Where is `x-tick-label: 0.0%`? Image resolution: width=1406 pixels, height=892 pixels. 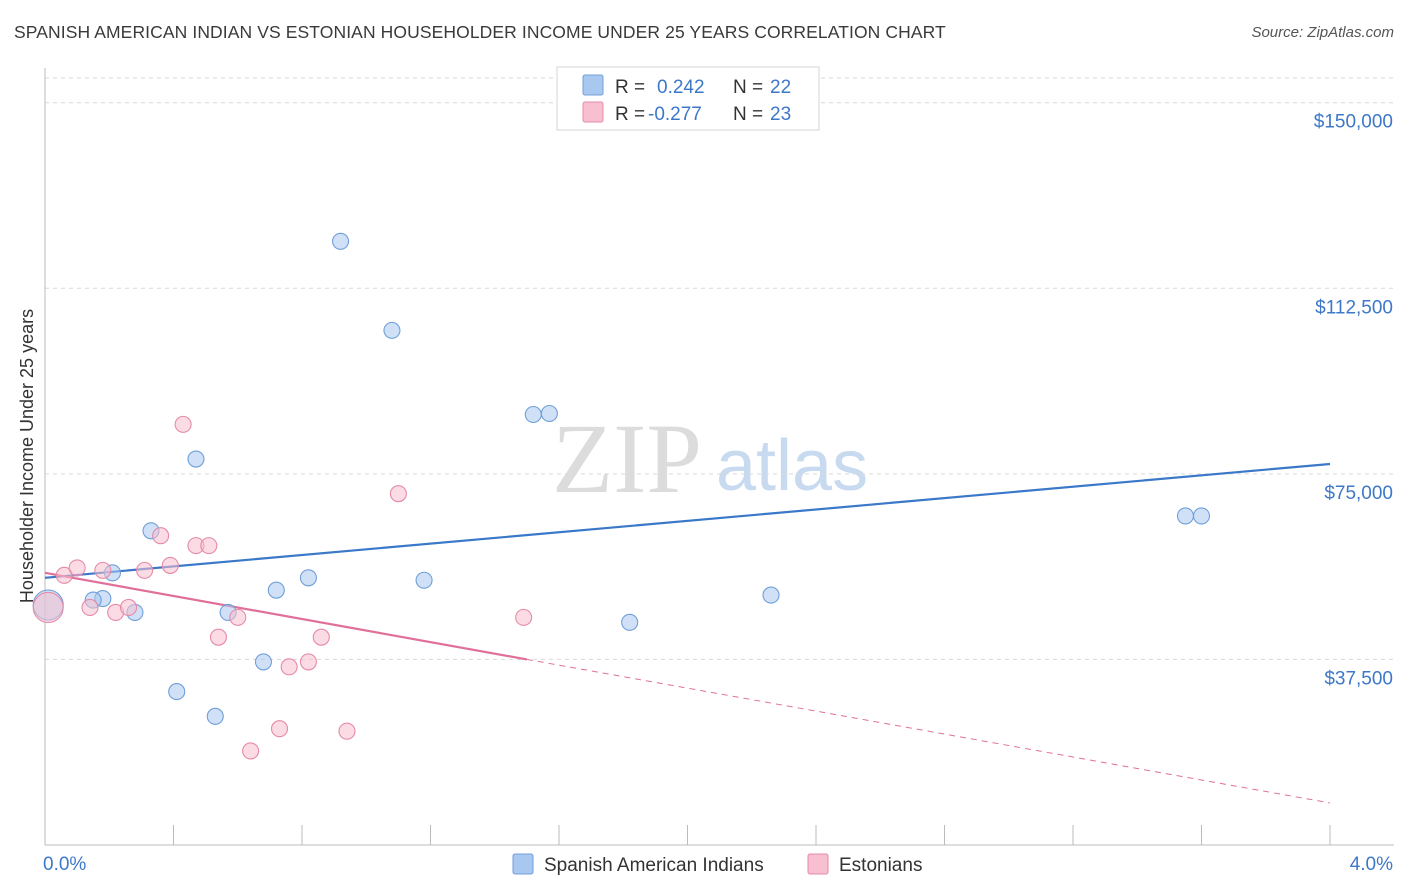
x-tick-label: 0.0% is located at coordinates (64, 864).